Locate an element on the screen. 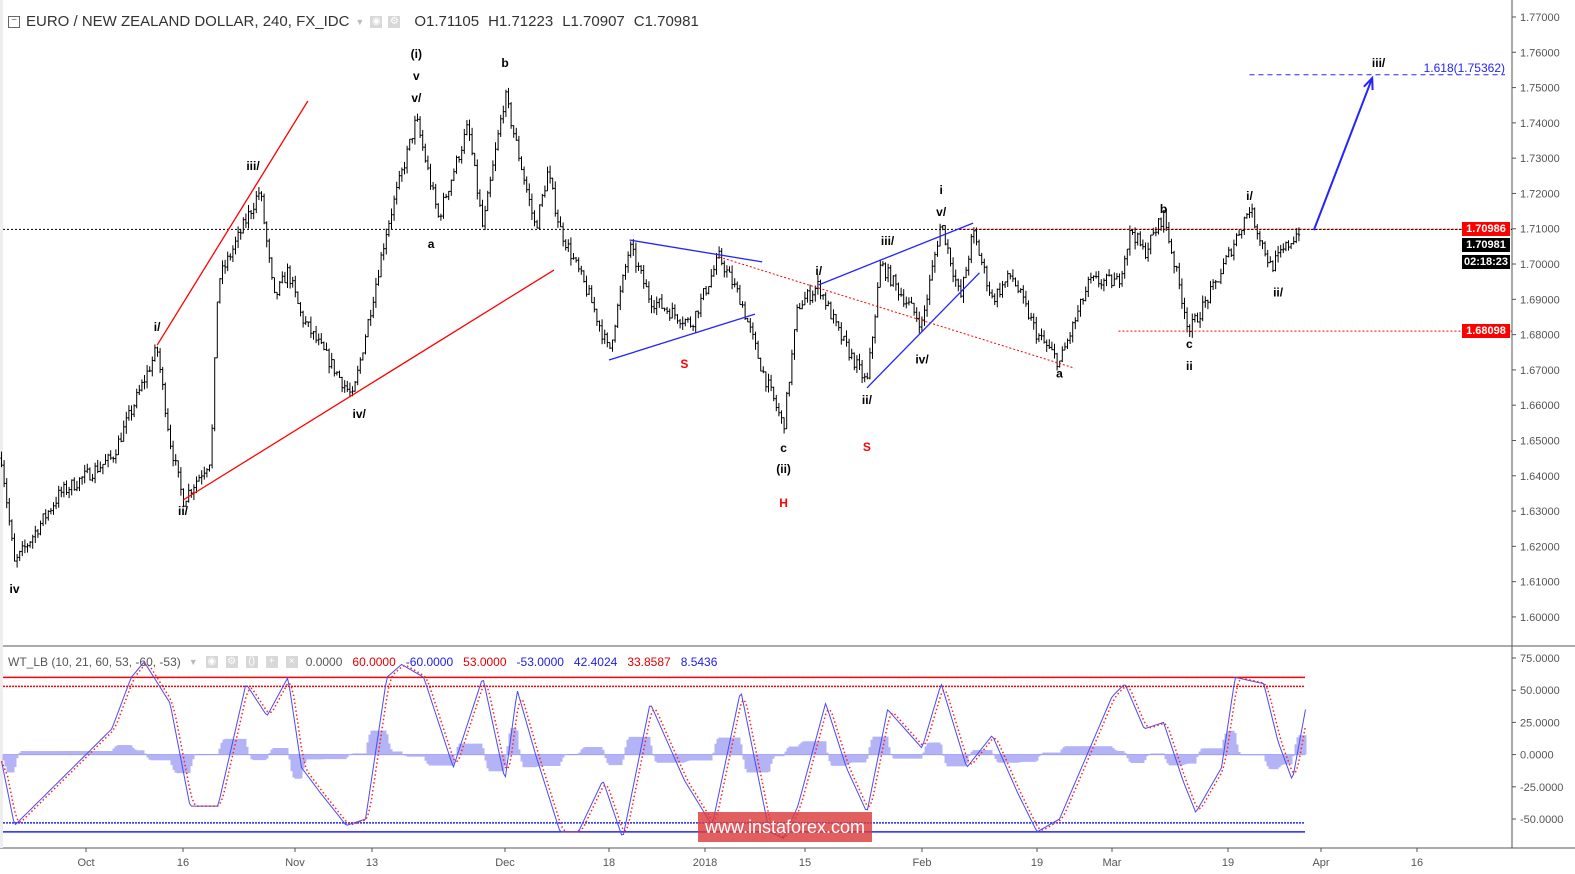 The width and height of the screenshot is (1575, 874). source-code-icon: () is located at coordinates (251, 662).